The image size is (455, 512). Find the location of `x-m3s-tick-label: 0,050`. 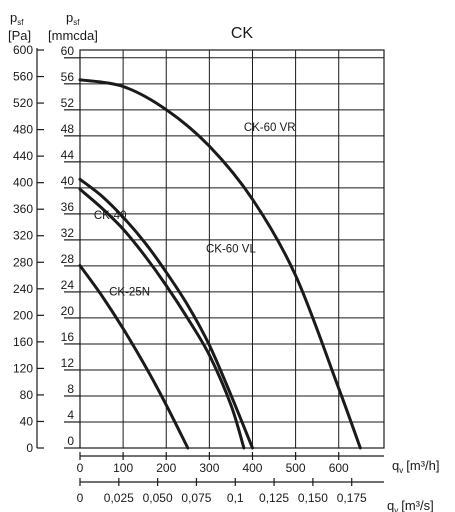

x-m3s-tick-label: 0,050 is located at coordinates (158, 498).